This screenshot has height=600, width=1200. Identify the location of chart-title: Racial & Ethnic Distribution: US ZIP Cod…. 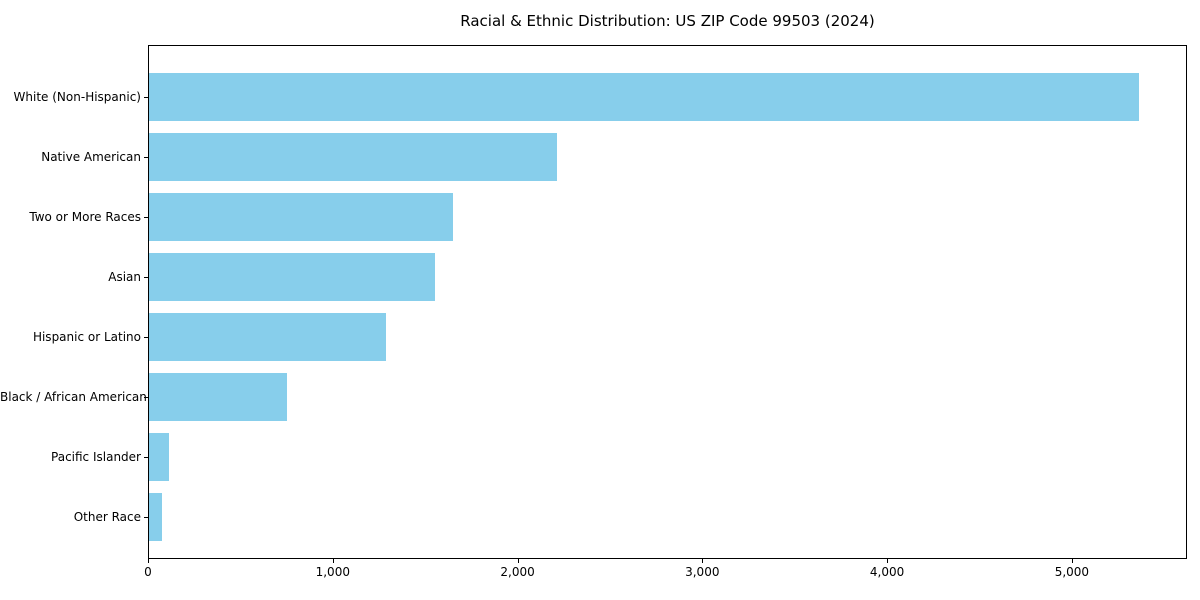
(667, 21).